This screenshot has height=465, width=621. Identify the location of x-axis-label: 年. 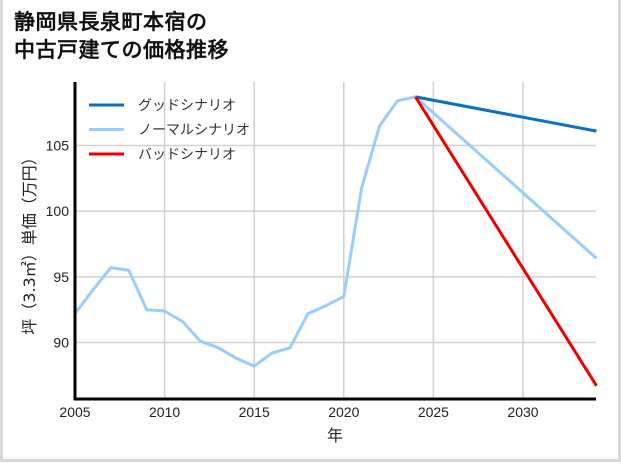
(335, 435).